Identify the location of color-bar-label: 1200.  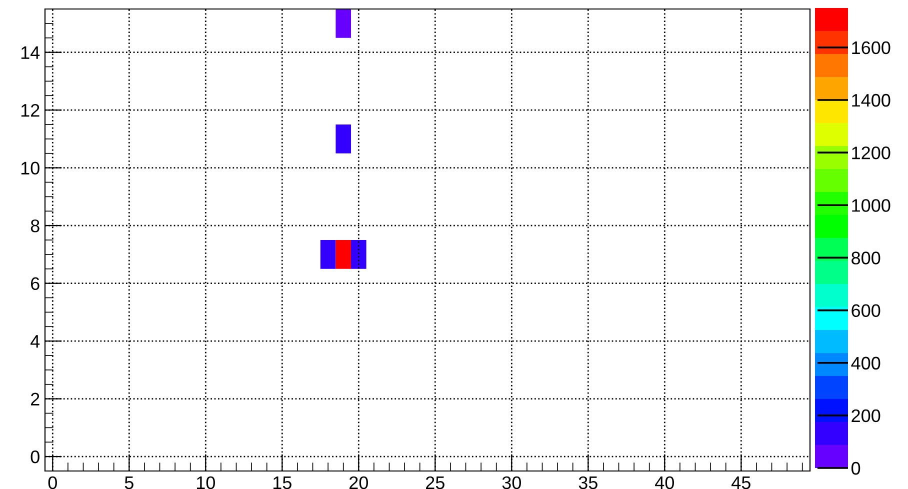
(871, 153).